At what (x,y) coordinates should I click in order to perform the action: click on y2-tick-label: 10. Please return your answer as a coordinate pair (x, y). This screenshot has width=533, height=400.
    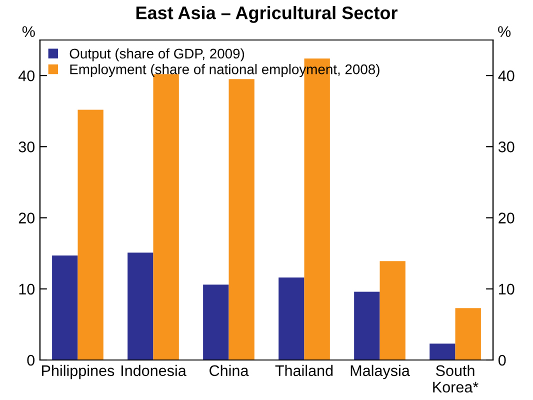
    Looking at the image, I should click on (506, 289).